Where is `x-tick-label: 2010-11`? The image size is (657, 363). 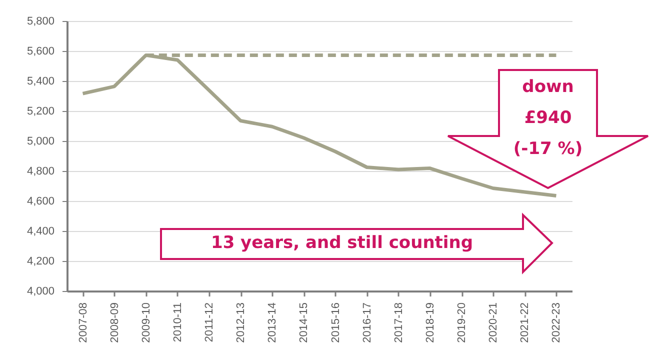 x-tick-label: 2010-11 is located at coordinates (178, 322).